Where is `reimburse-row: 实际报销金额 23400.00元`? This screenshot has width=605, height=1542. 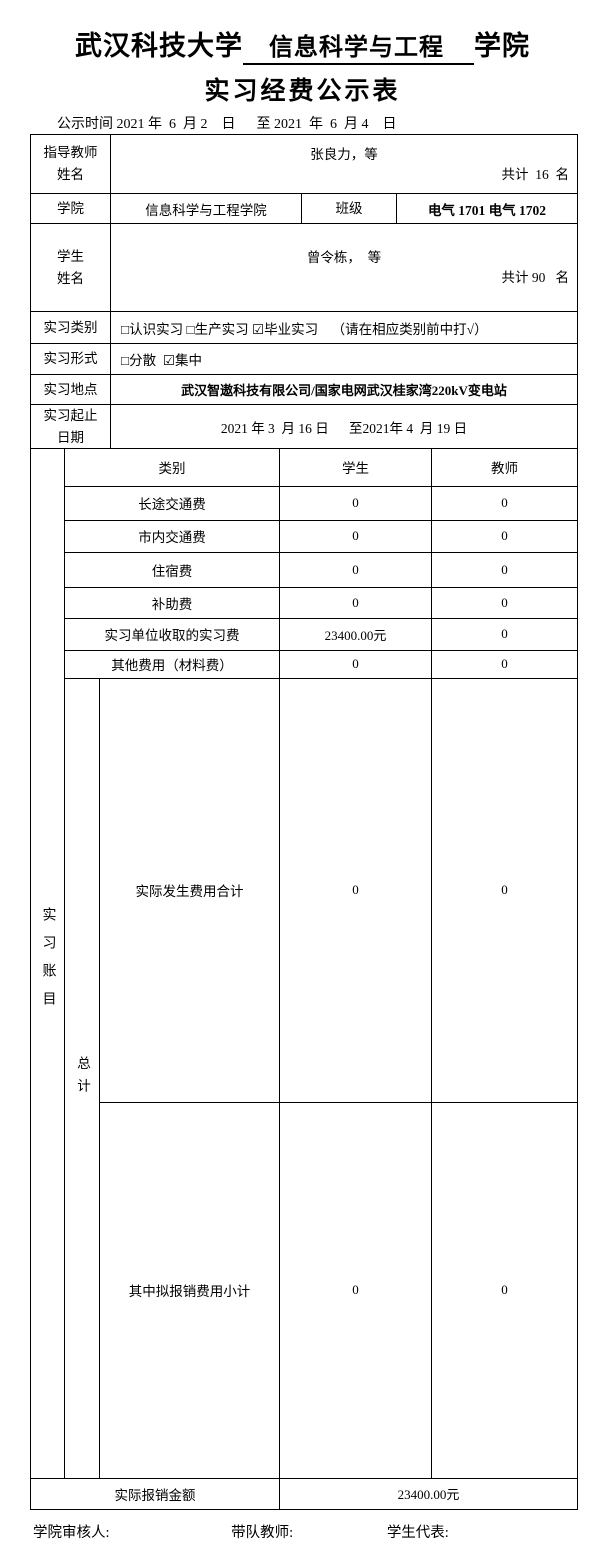 reimburse-row: 实际报销金额 23400.00元 is located at coordinates (304, 1493).